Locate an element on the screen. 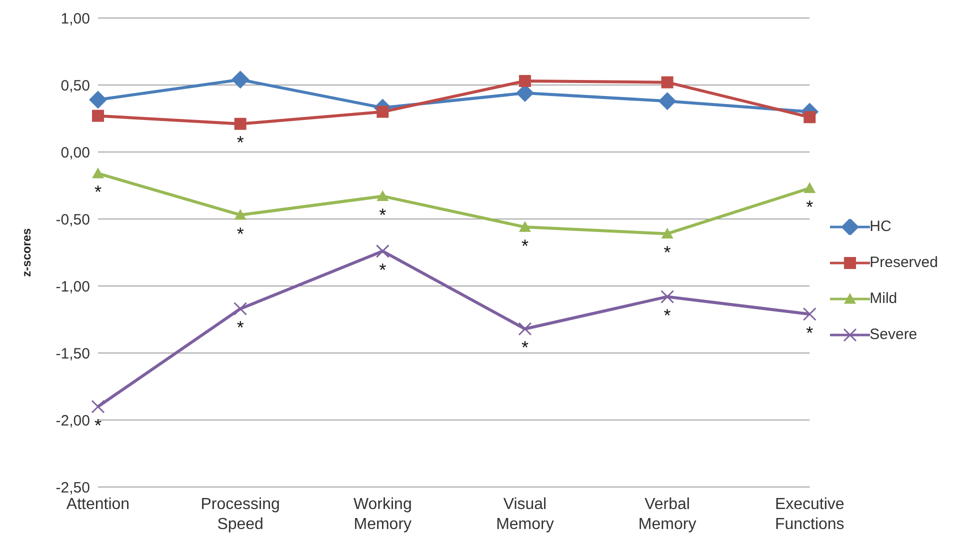 Image resolution: width=957 pixels, height=557 pixels. x-tick-label: Attention is located at coordinates (98, 504).